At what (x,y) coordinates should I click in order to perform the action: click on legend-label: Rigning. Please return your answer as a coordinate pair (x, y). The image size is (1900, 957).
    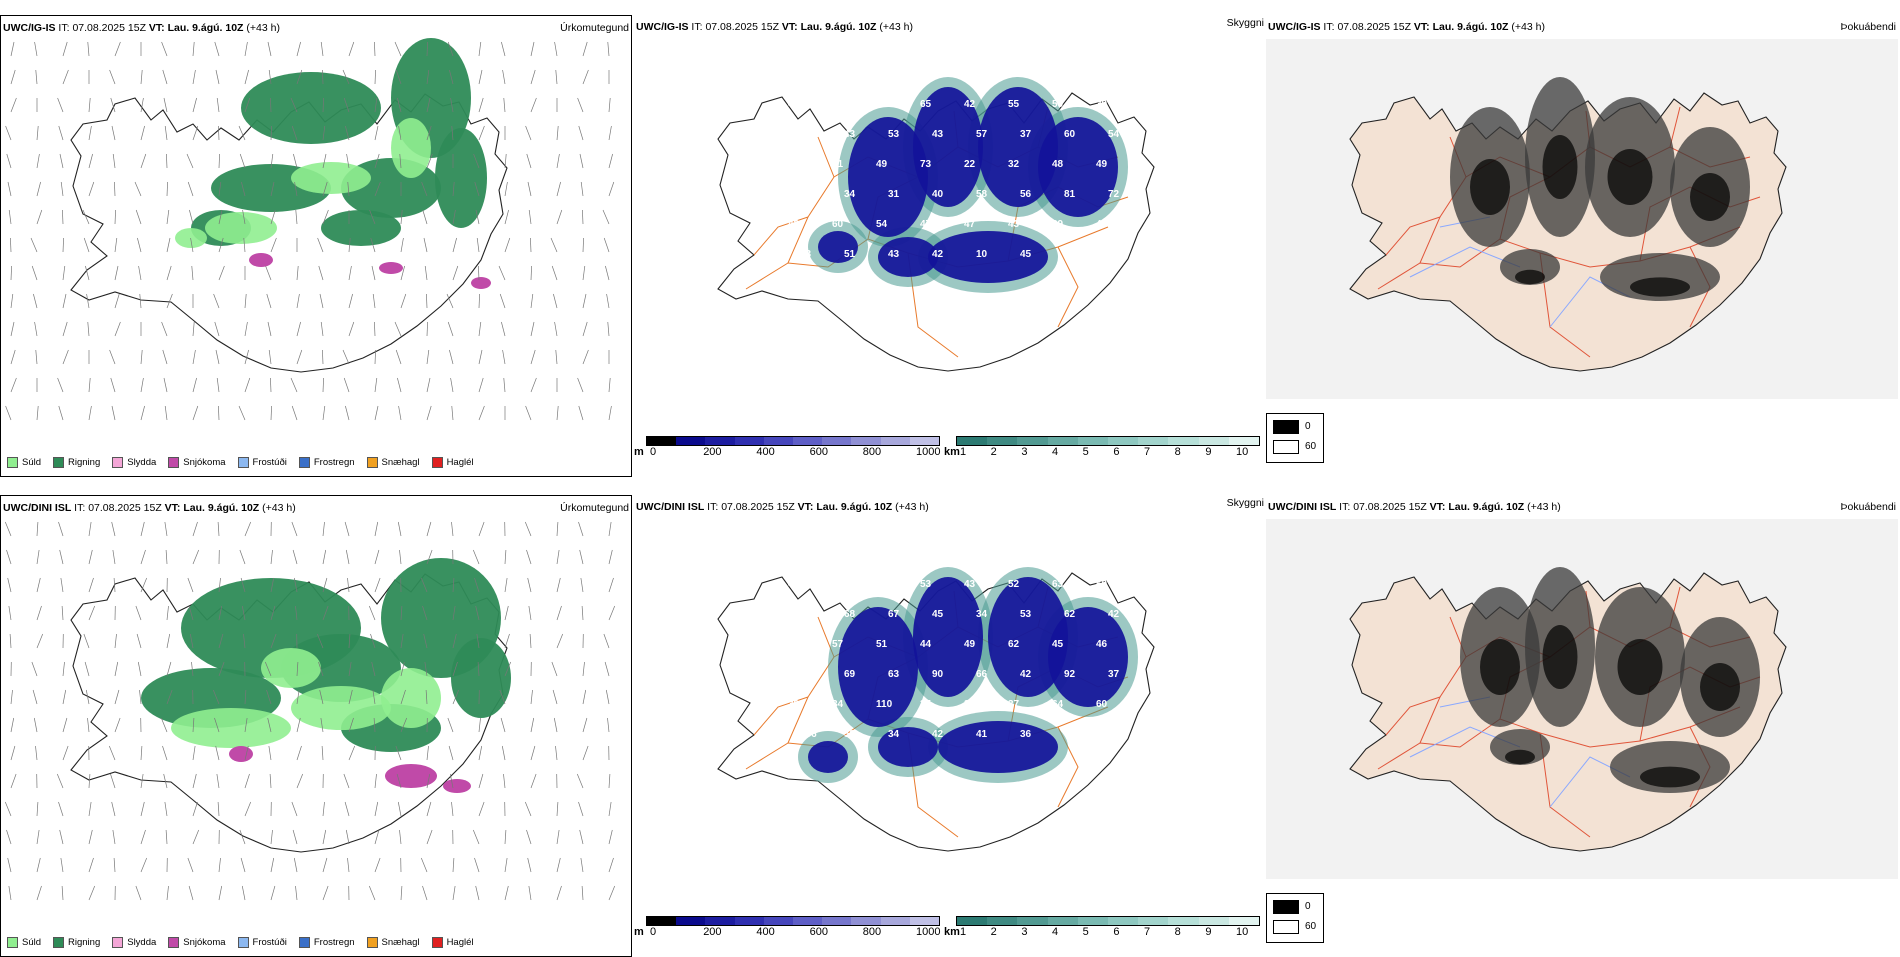
    Looking at the image, I should click on (84, 942).